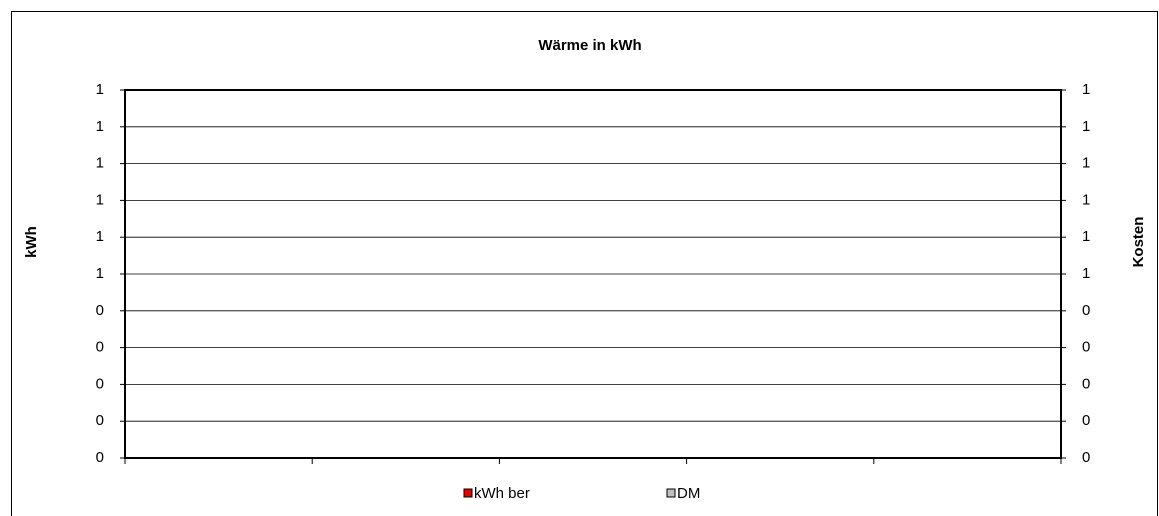 This screenshot has width=1159, height=516. Describe the element at coordinates (688, 493) in the screenshot. I see `legend-label: DM` at that location.